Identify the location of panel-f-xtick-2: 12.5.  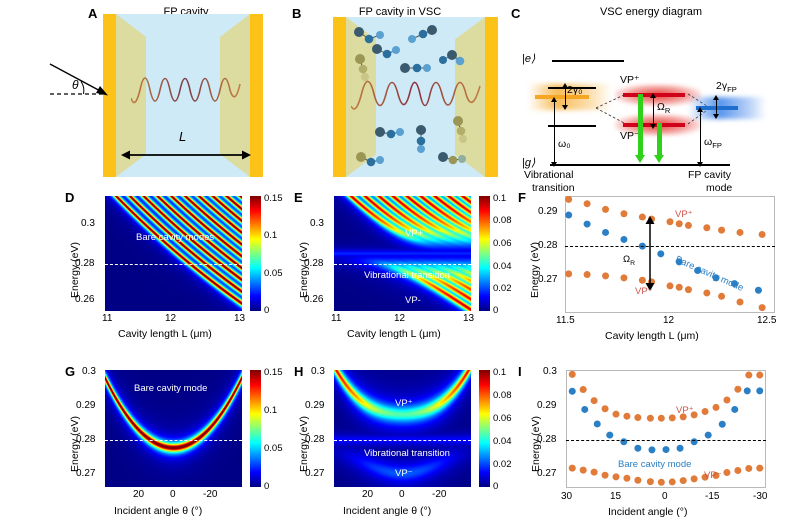
(767, 320).